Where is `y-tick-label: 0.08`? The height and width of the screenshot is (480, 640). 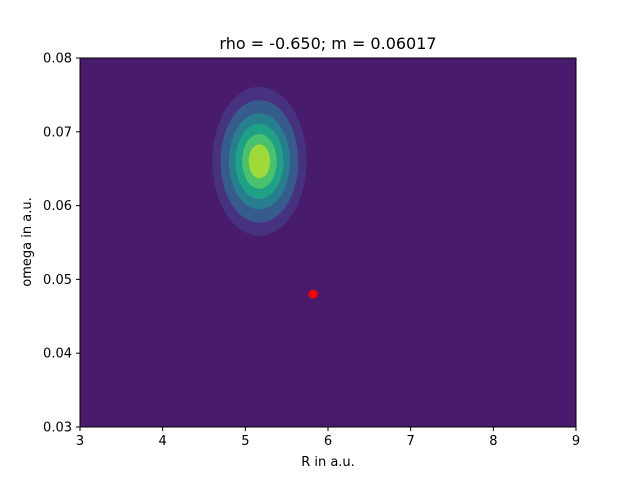
y-tick-label: 0.08 is located at coordinates (57, 59).